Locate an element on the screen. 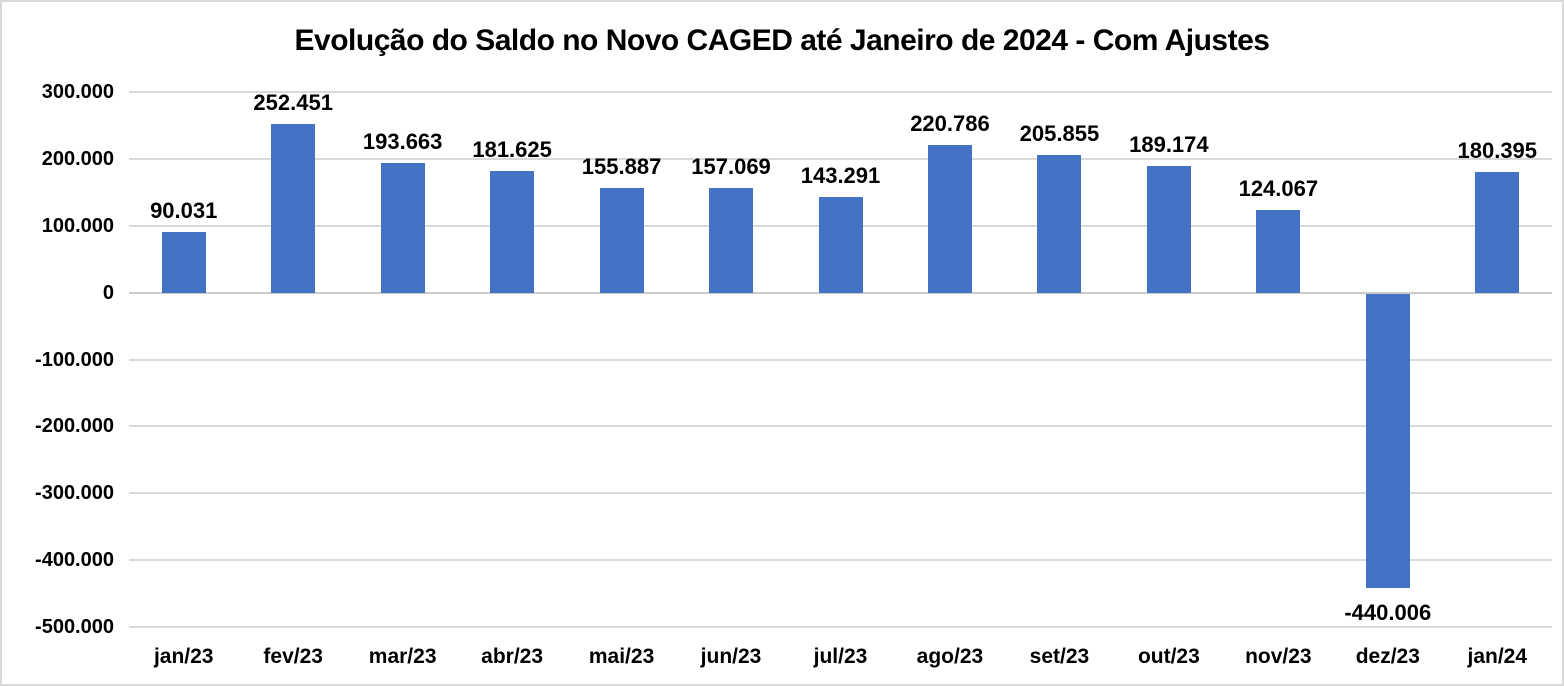 Image resolution: width=1564 pixels, height=686 pixels. y-tick-label: -200.000 is located at coordinates (74, 426).